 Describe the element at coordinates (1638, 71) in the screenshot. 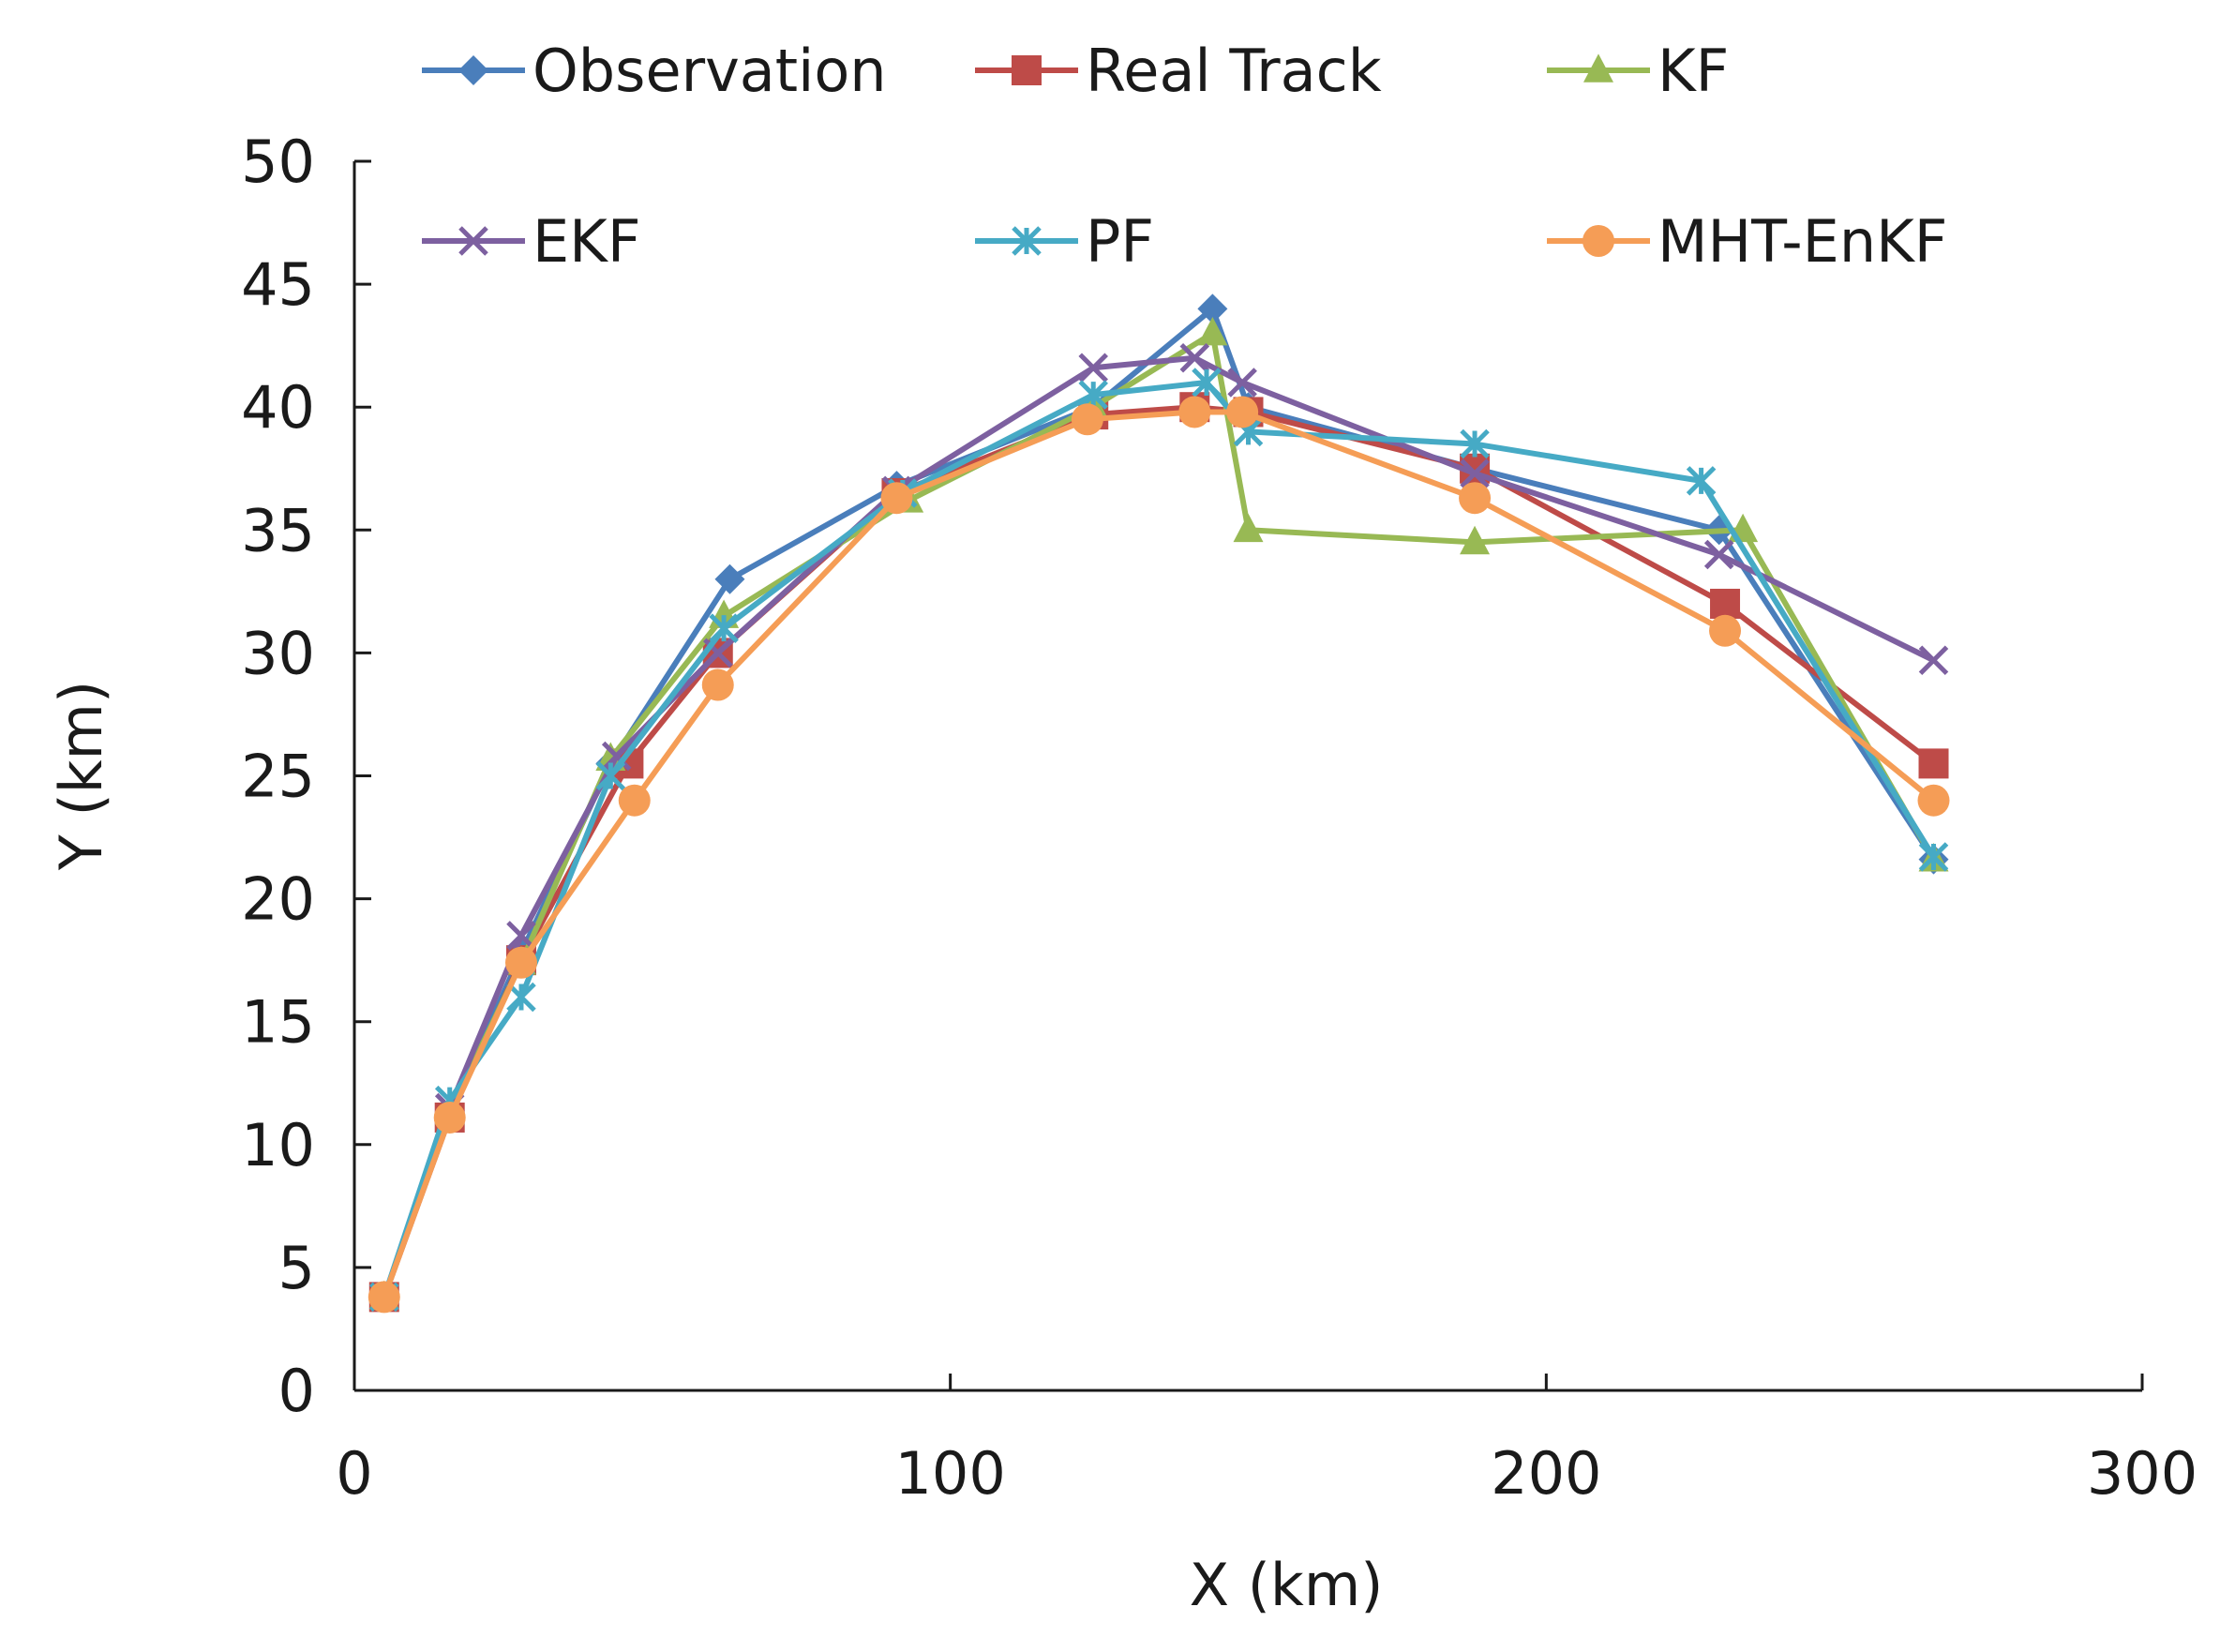

I see `legend-item-kf: KF` at that location.